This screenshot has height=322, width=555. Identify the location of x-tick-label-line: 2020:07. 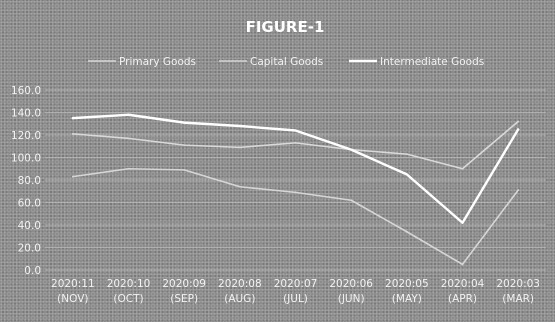
(296, 284).